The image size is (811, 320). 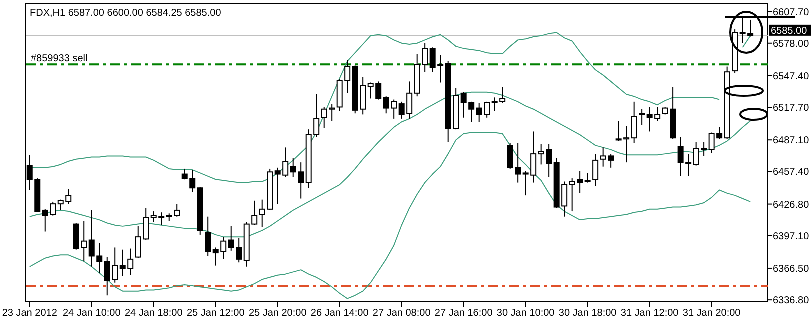 I want to click on x-tick-label: 25 Jan 20:00, so click(x=278, y=313).